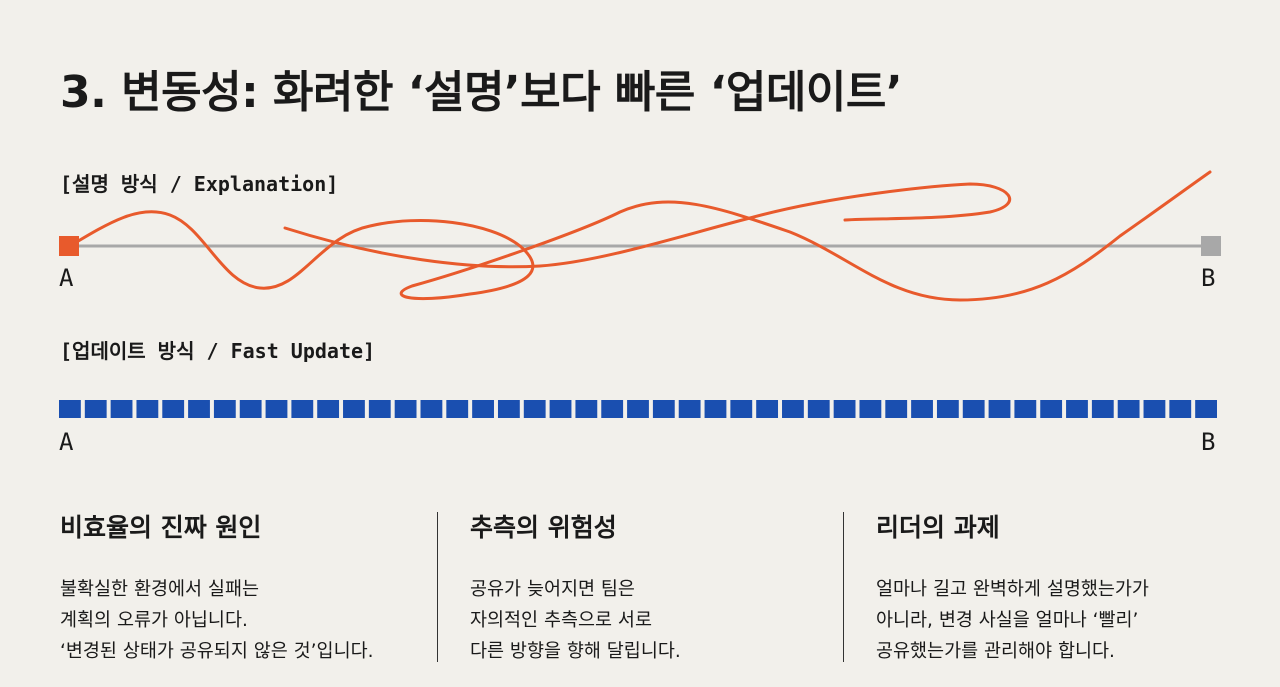 This screenshot has height=687, width=1280. What do you see at coordinates (69, 246) in the screenshot?
I see `explanation-start-marker` at bounding box center [69, 246].